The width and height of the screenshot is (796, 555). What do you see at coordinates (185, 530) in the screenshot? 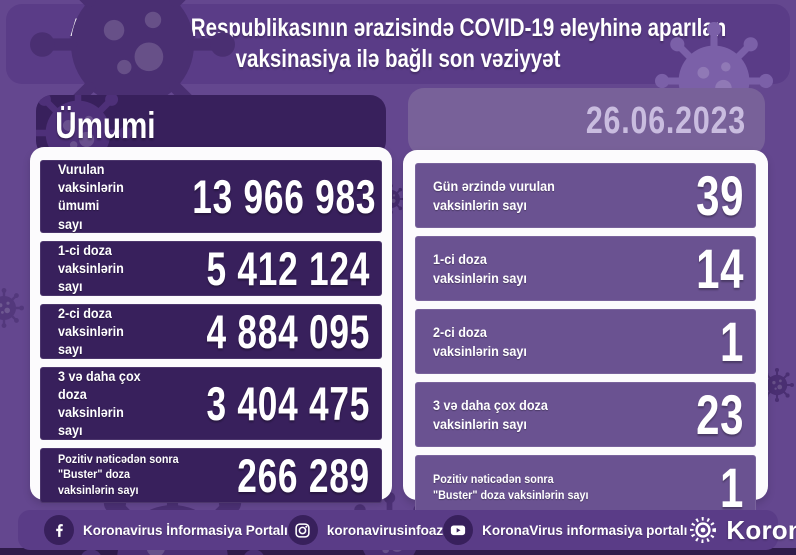
I see `facebook-label: Koronavirus İnformasiya Portalı` at bounding box center [185, 530].